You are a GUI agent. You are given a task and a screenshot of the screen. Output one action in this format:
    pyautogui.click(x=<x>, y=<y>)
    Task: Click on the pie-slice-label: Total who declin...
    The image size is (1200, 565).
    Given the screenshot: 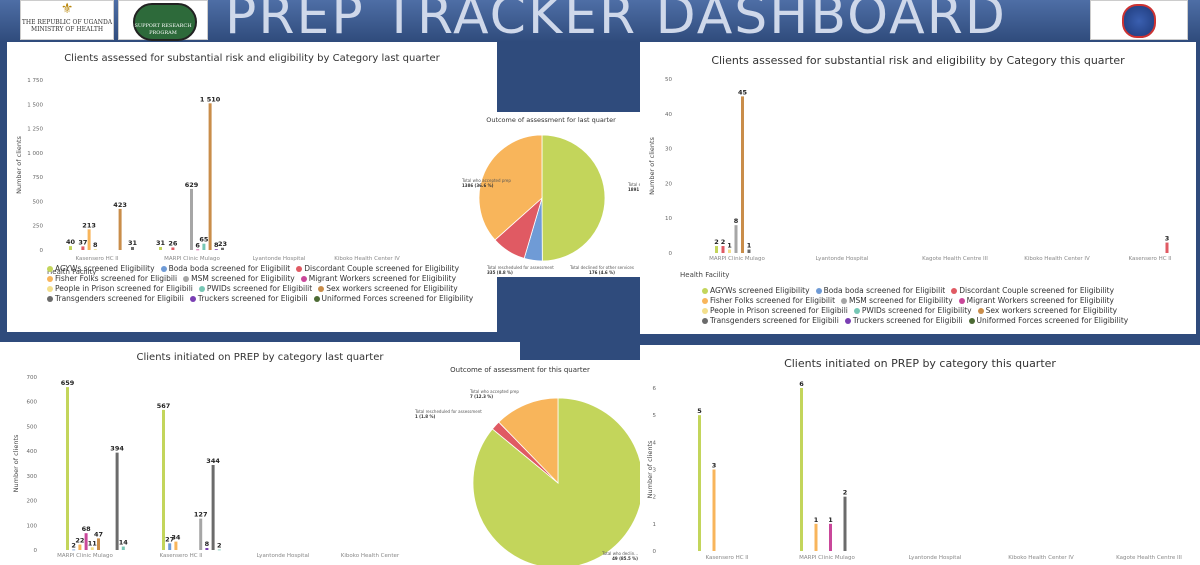 What is the action you would take?
    pyautogui.click(x=619, y=553)
    